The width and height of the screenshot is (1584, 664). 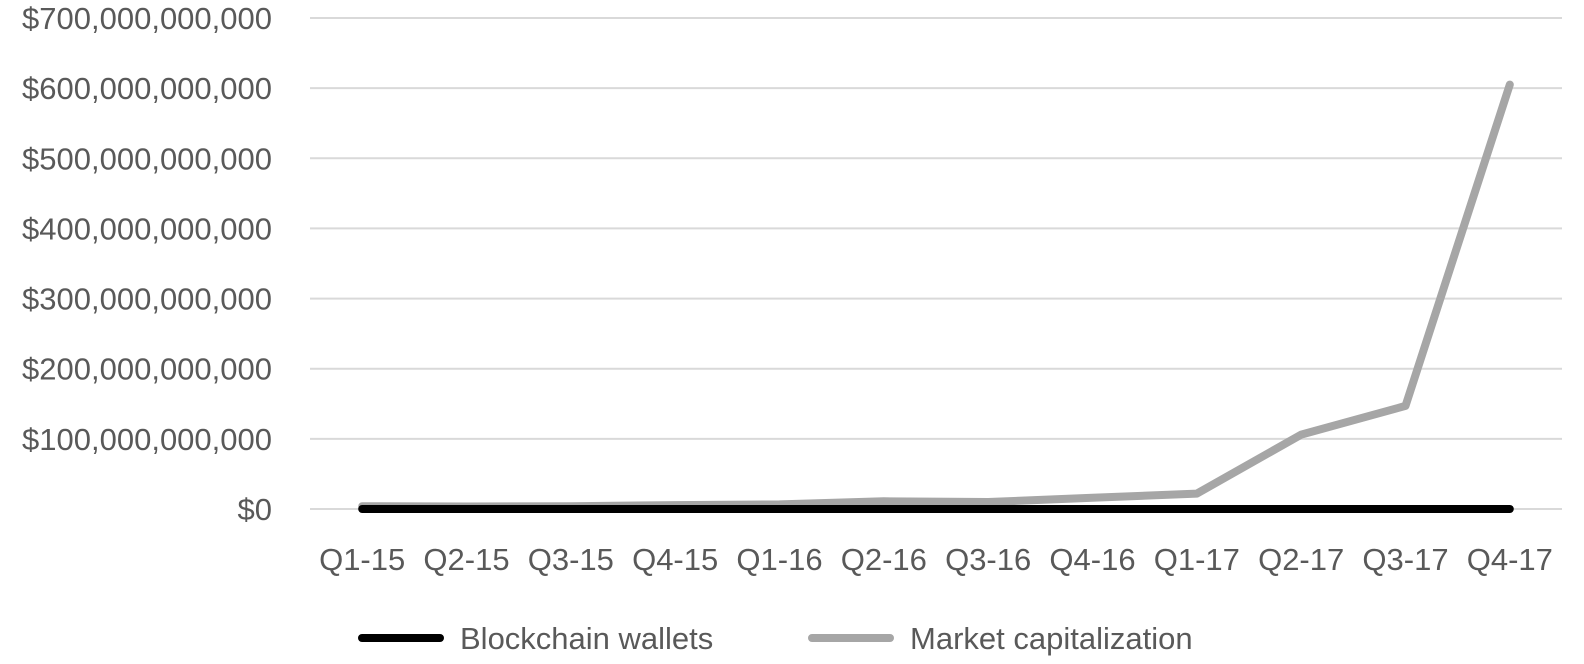 I want to click on legend-label-blockchain-wallets: Blockchain wallets, so click(x=586, y=638).